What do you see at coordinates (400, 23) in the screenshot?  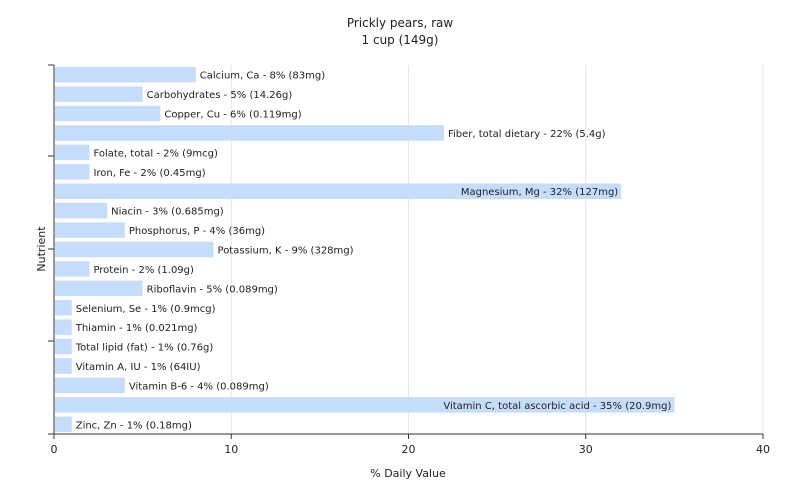 I see `chart-title: Prickly pears, raw` at bounding box center [400, 23].